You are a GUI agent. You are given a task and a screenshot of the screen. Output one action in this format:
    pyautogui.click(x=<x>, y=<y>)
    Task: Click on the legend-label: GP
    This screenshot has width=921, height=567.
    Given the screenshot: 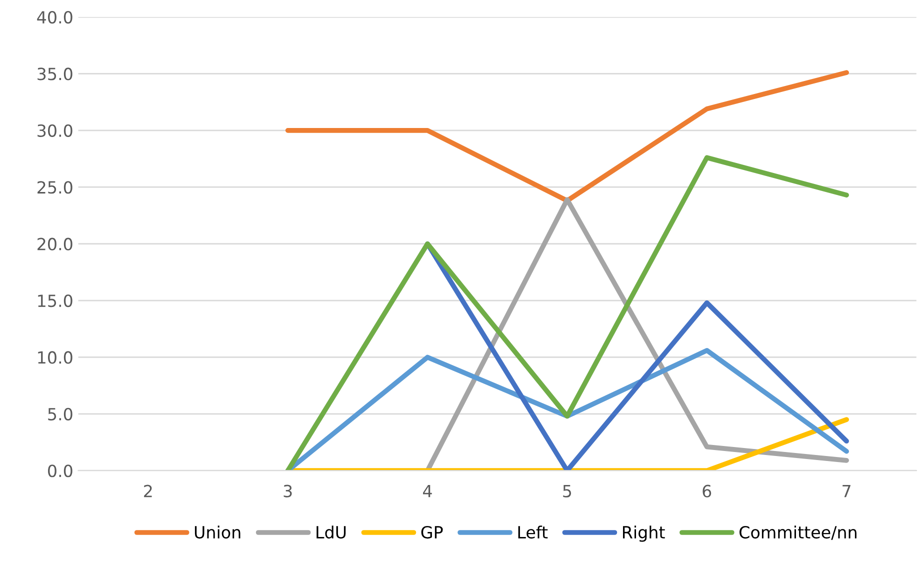 What is the action you would take?
    pyautogui.click(x=432, y=532)
    